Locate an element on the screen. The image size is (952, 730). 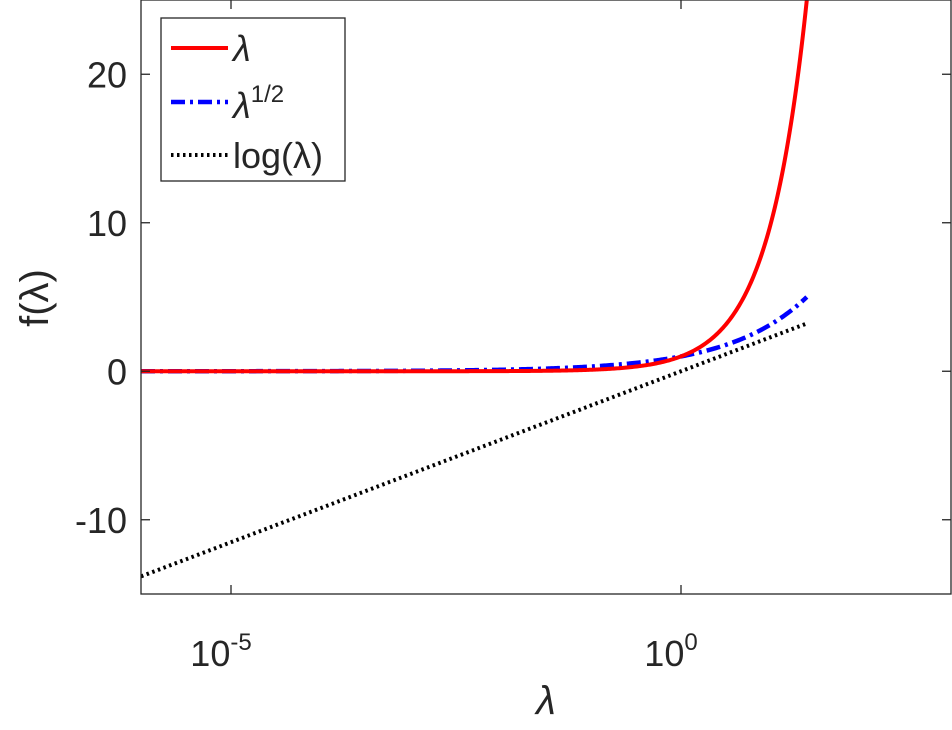
y-tick-label: 0 is located at coordinates (117, 371).